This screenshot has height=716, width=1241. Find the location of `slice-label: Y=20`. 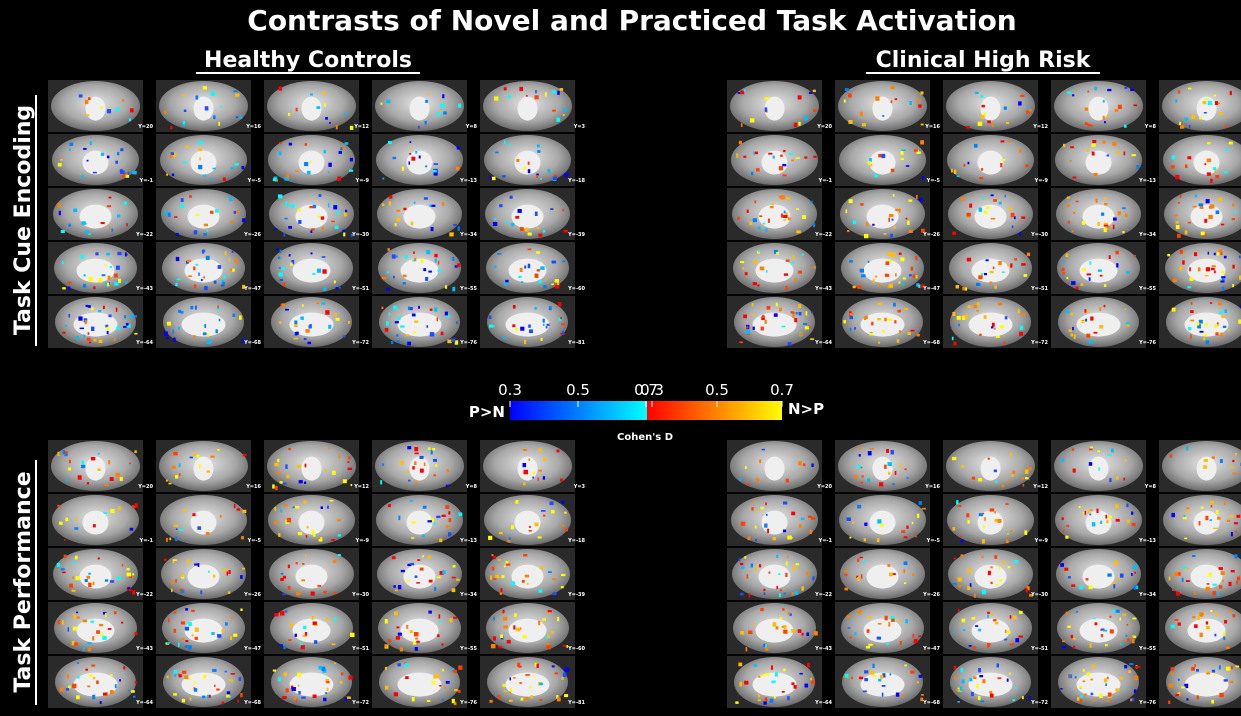

slice-label: Y=20 is located at coordinates (145, 127).